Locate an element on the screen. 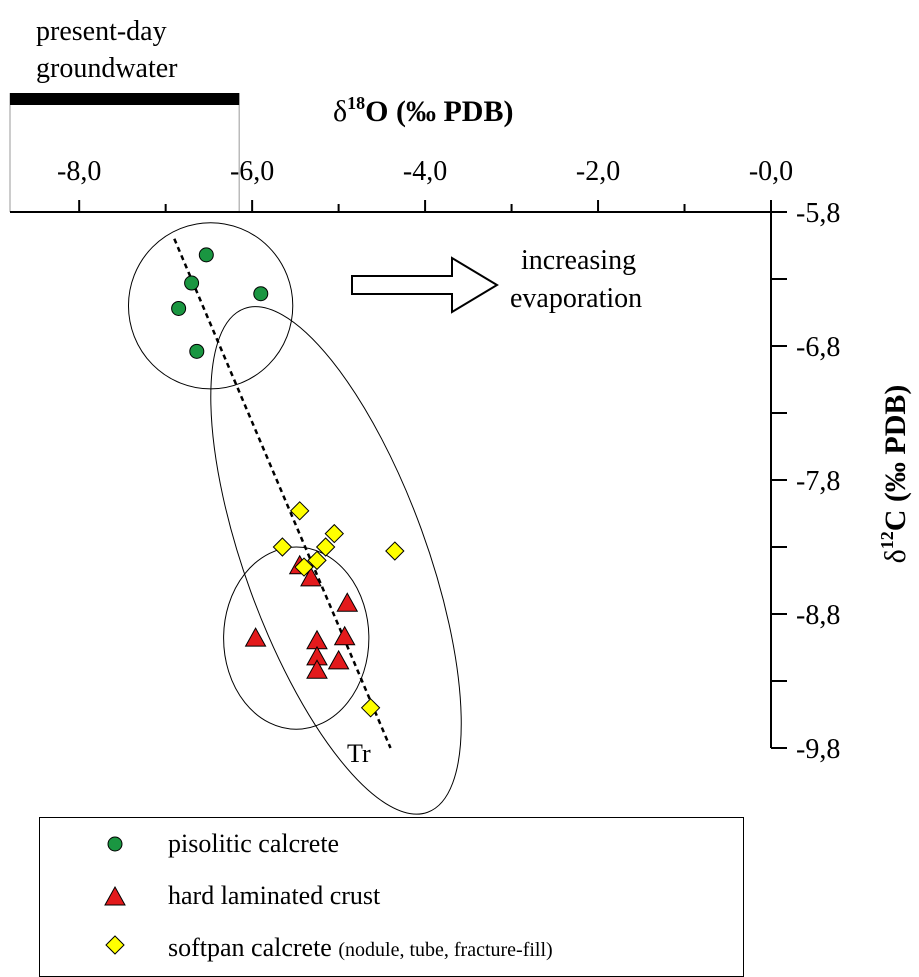 The width and height of the screenshot is (919, 977). trend-label: Tr is located at coordinates (359, 753).